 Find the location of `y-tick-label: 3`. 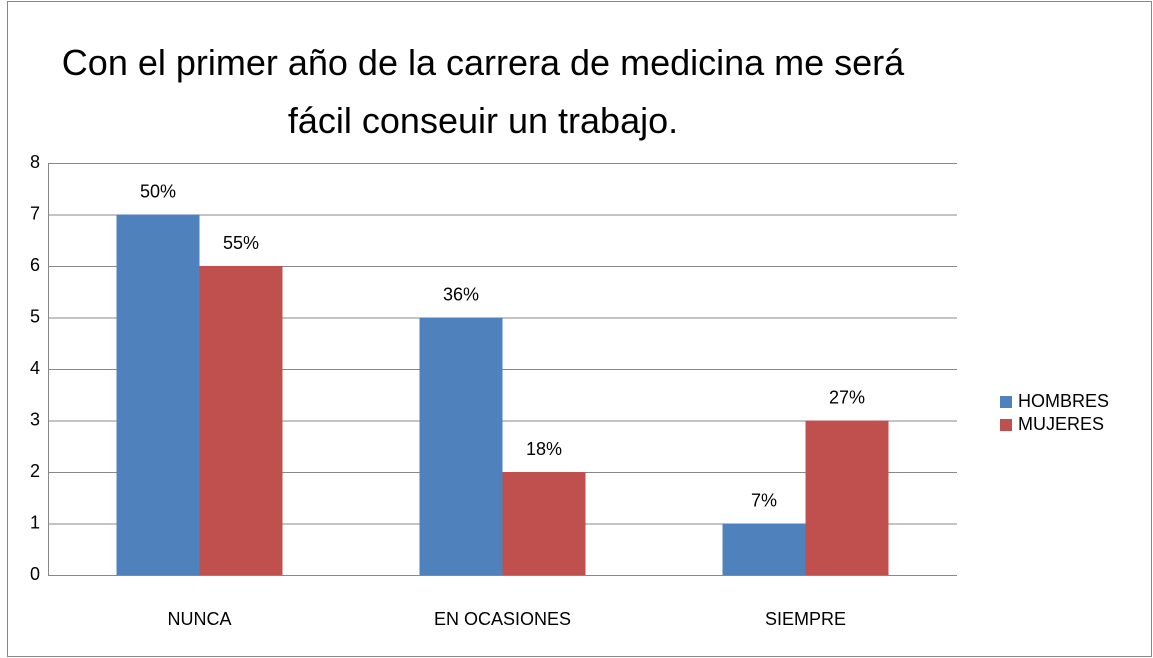

y-tick-label: 3 is located at coordinates (35, 419).